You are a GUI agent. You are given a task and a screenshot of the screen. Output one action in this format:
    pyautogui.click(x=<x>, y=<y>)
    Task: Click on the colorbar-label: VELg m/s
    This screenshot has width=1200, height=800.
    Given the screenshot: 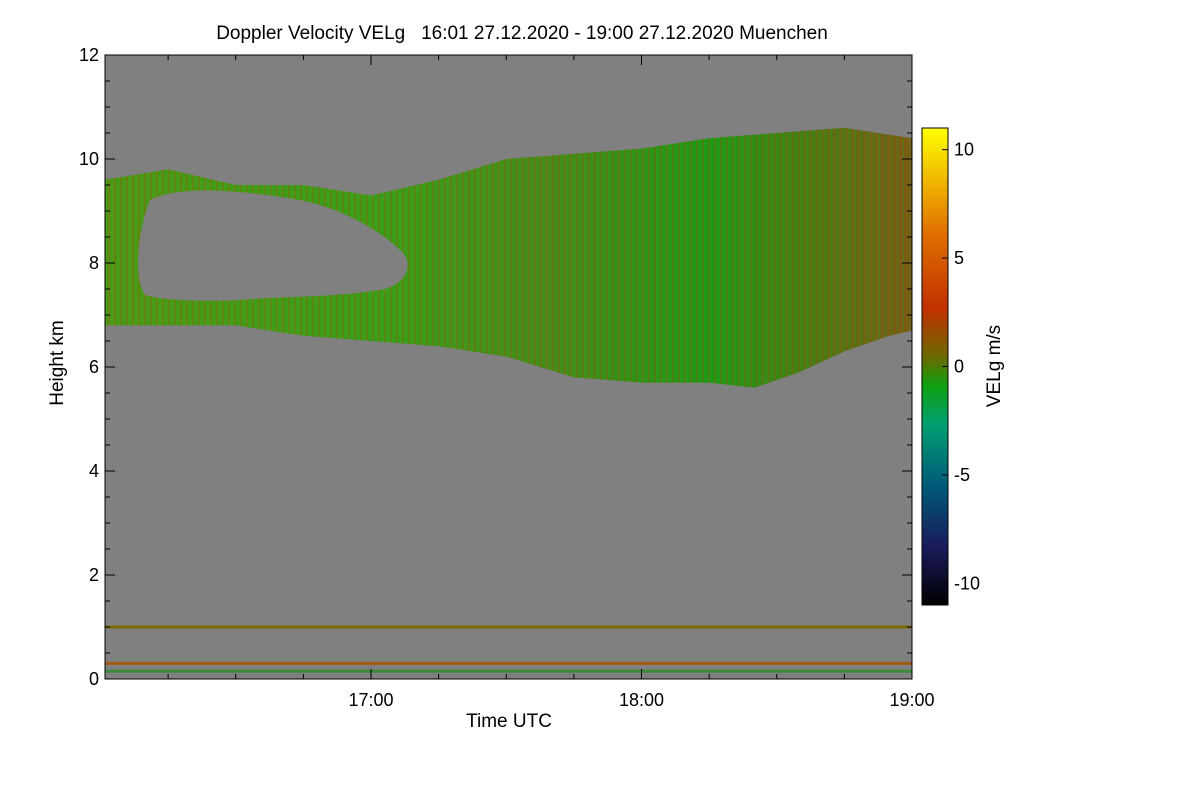 What is the action you would take?
    pyautogui.click(x=994, y=366)
    